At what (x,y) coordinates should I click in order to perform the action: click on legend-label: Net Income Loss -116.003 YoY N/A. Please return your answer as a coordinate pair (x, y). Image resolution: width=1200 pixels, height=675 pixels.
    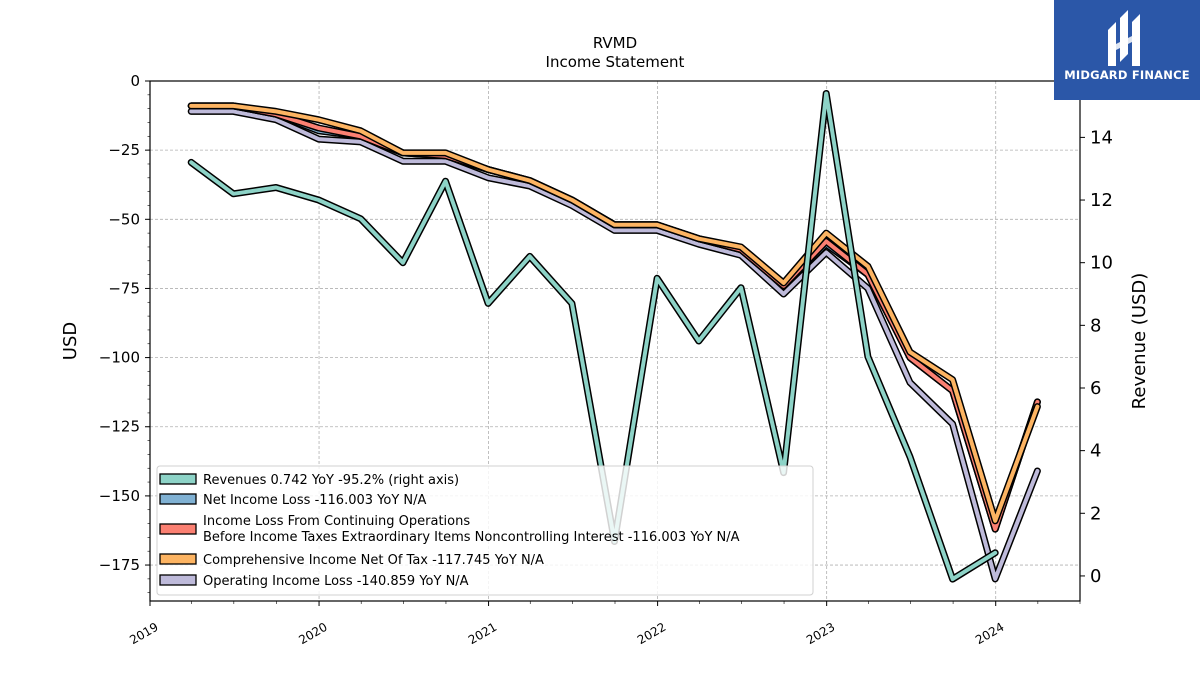
    Looking at the image, I should click on (314, 500).